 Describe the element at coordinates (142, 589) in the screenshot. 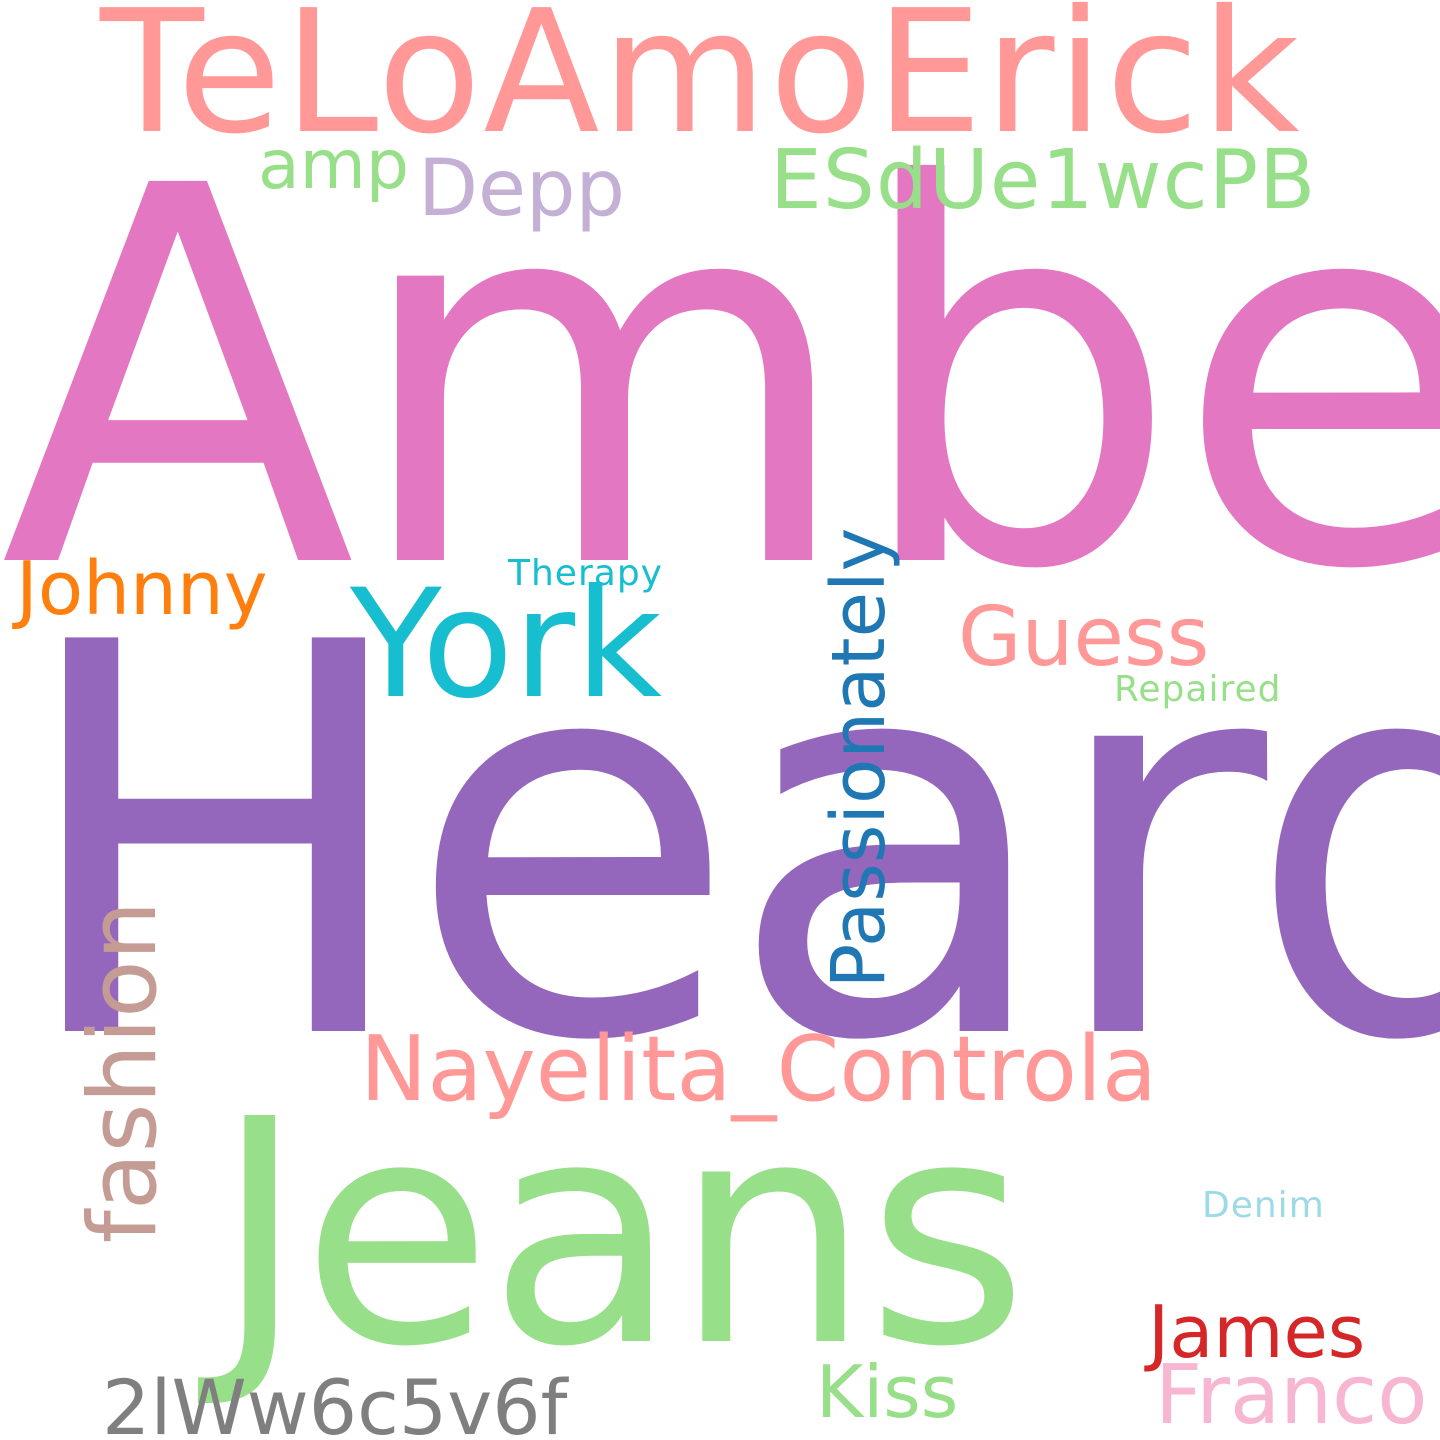

I see `word-johnny: Johnny` at that location.